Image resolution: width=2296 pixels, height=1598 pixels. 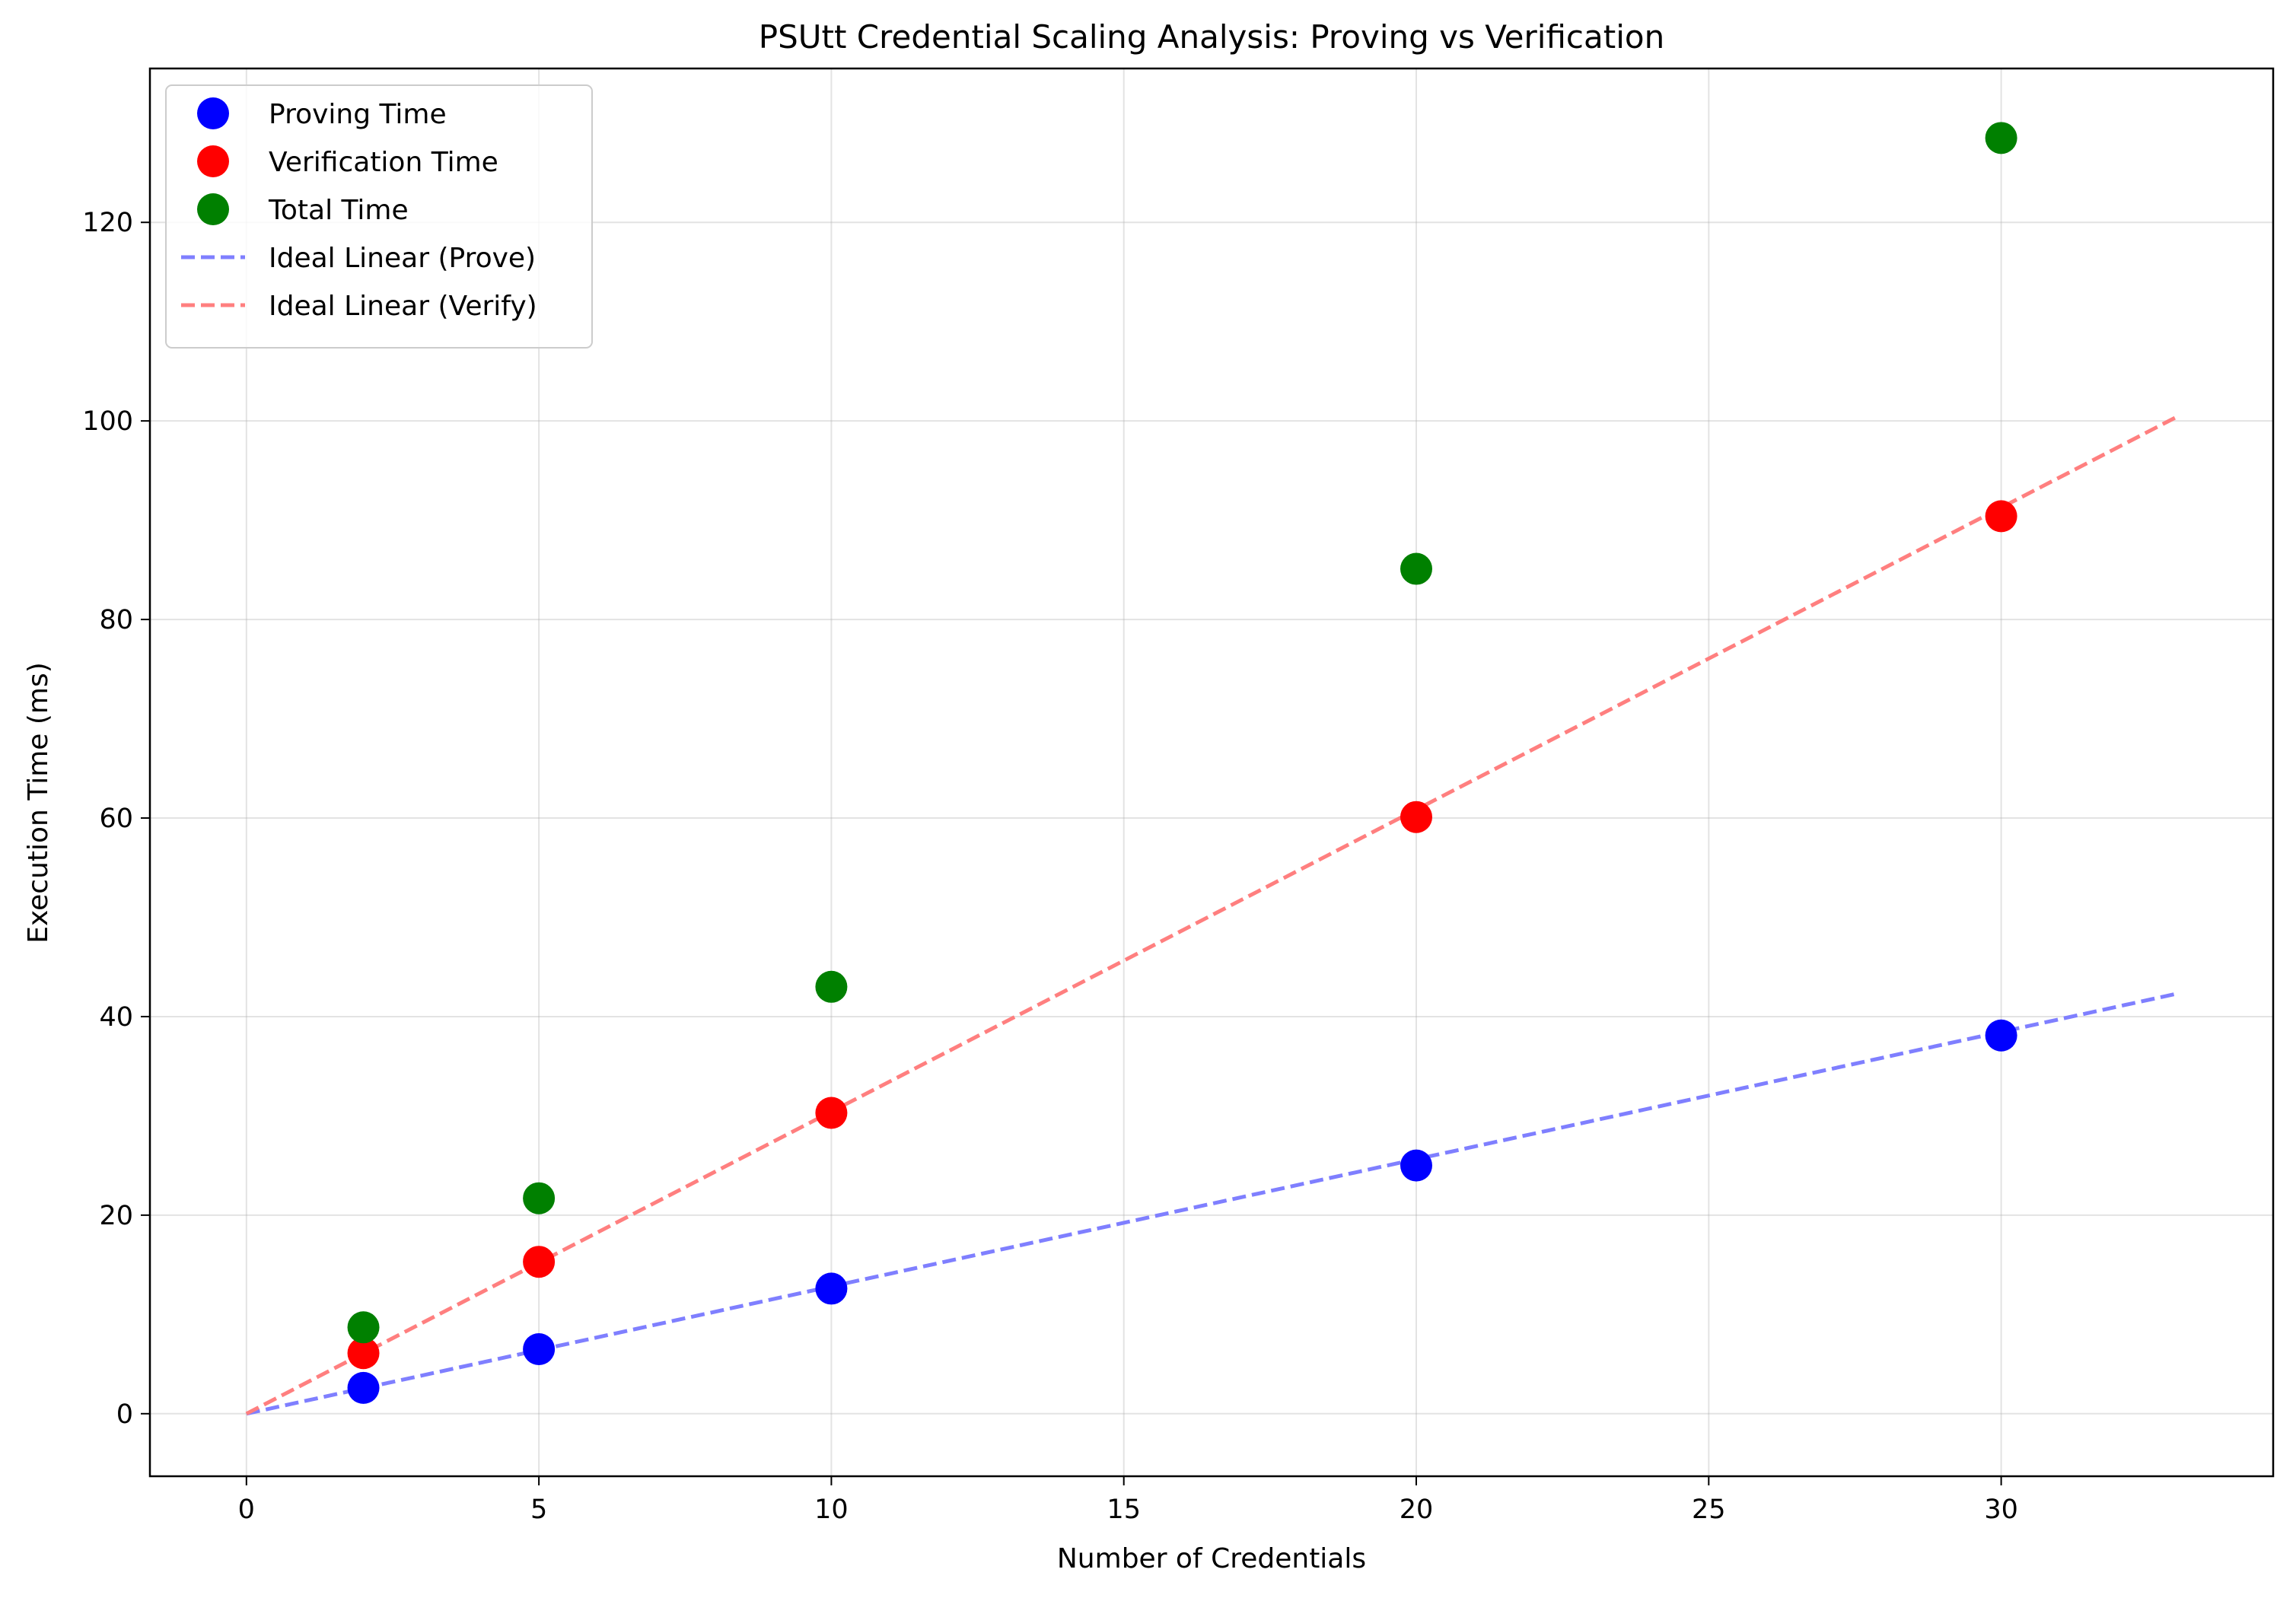 I want to click on x-tick-label: 25, so click(x=1709, y=1510).